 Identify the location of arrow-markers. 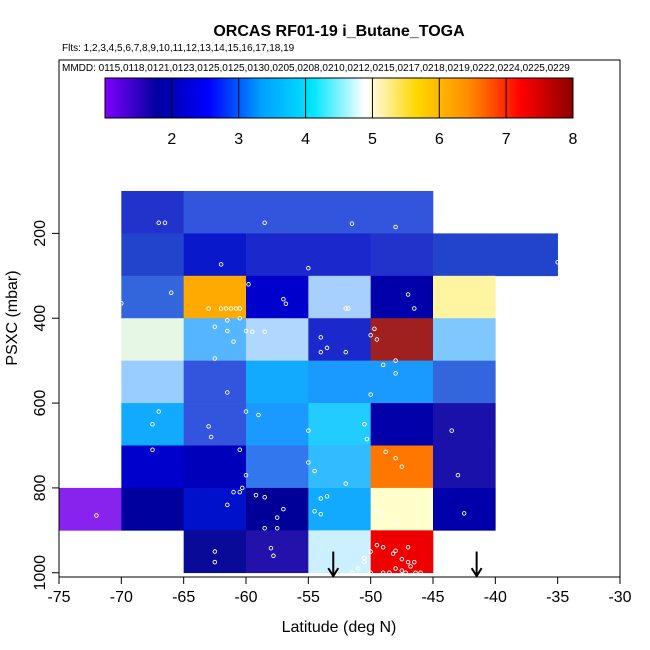
(405, 565).